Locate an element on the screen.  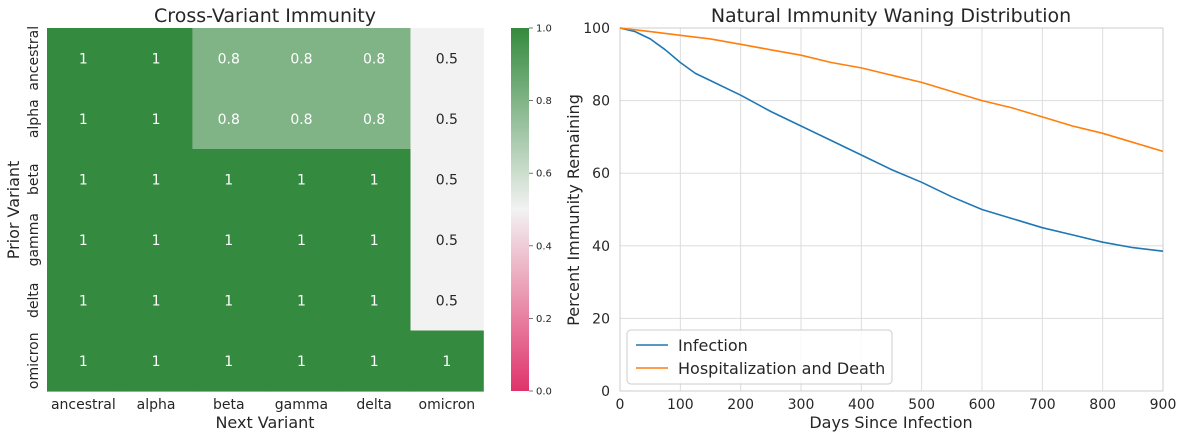
x-ticklabel: 0 is located at coordinates (620, 405).